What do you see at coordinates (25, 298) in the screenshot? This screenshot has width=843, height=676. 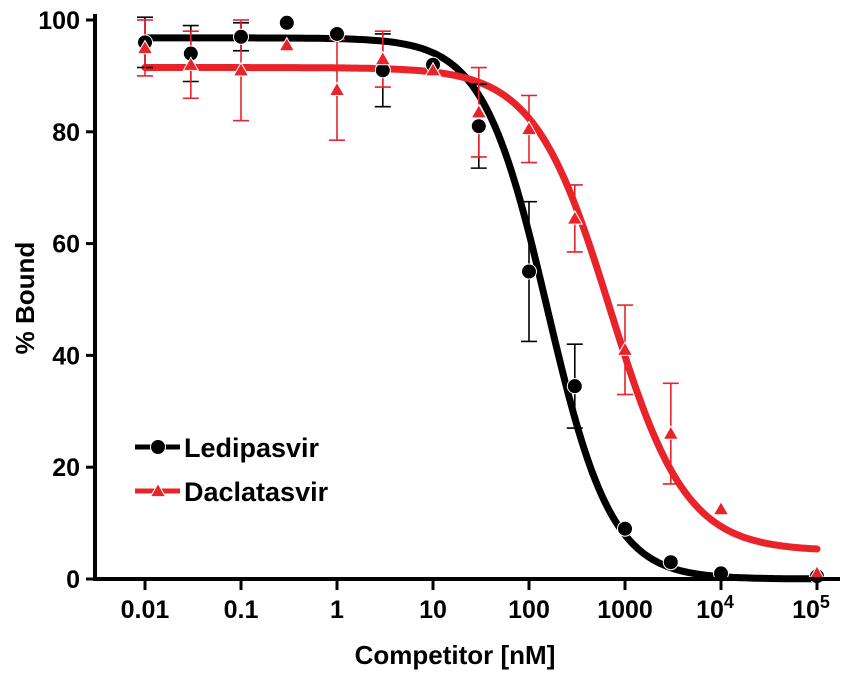 I see `y-axis-title: % Bound` at bounding box center [25, 298].